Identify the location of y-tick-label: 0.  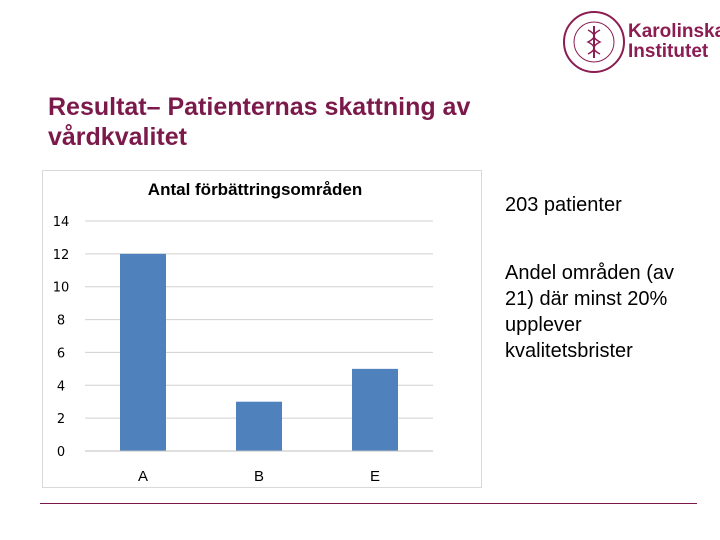
(61, 452).